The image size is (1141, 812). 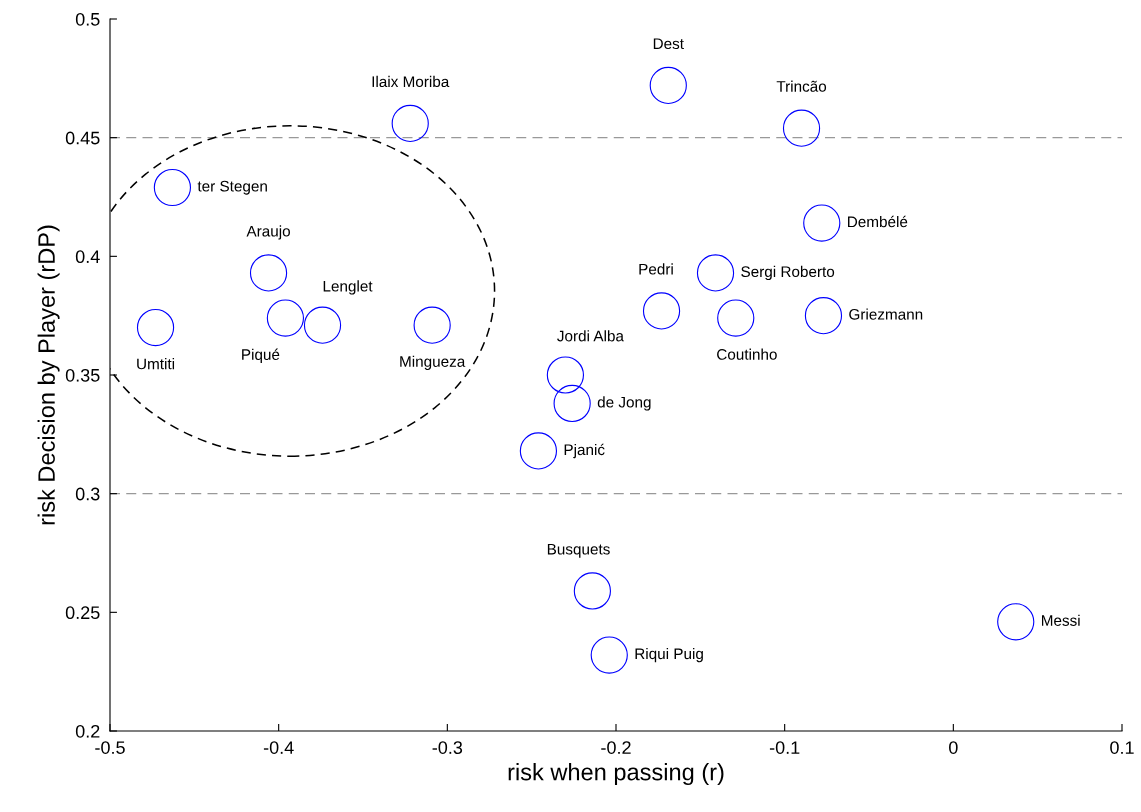 I want to click on annotation: Riqui Puig, so click(x=669, y=655).